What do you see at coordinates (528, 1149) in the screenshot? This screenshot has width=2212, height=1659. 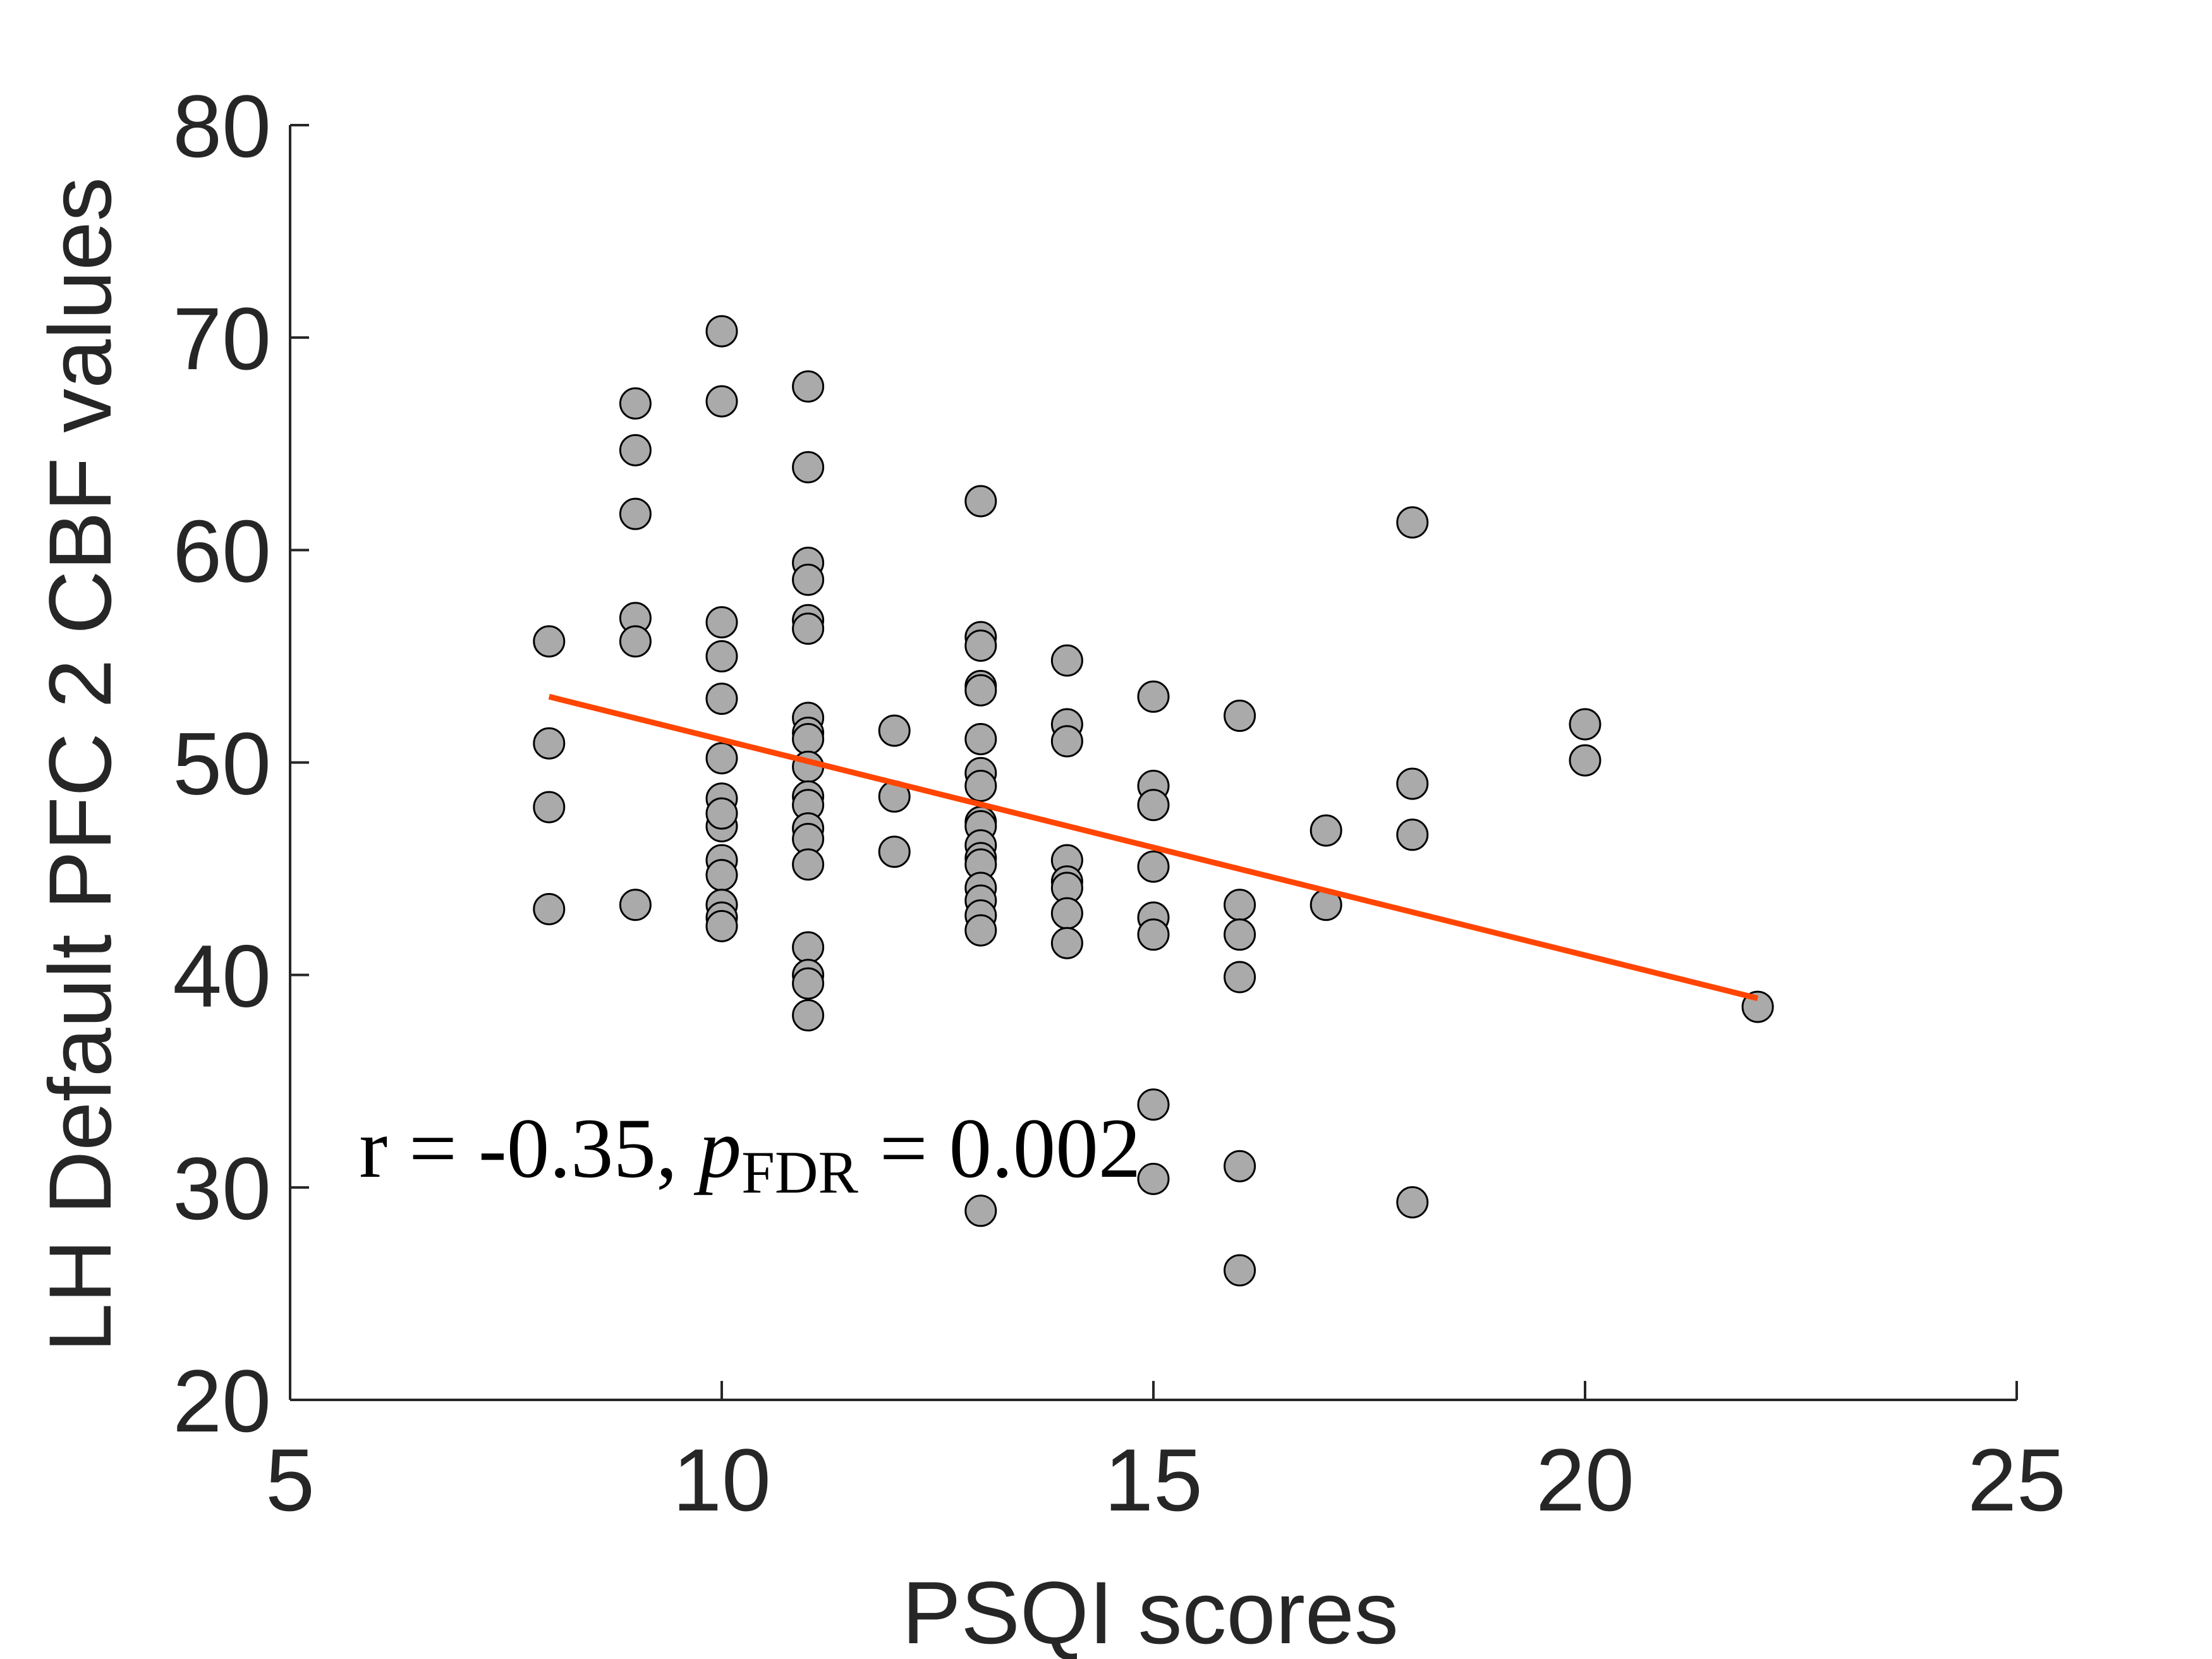 I see `annotation-part: r = -0.35,` at bounding box center [528, 1149].